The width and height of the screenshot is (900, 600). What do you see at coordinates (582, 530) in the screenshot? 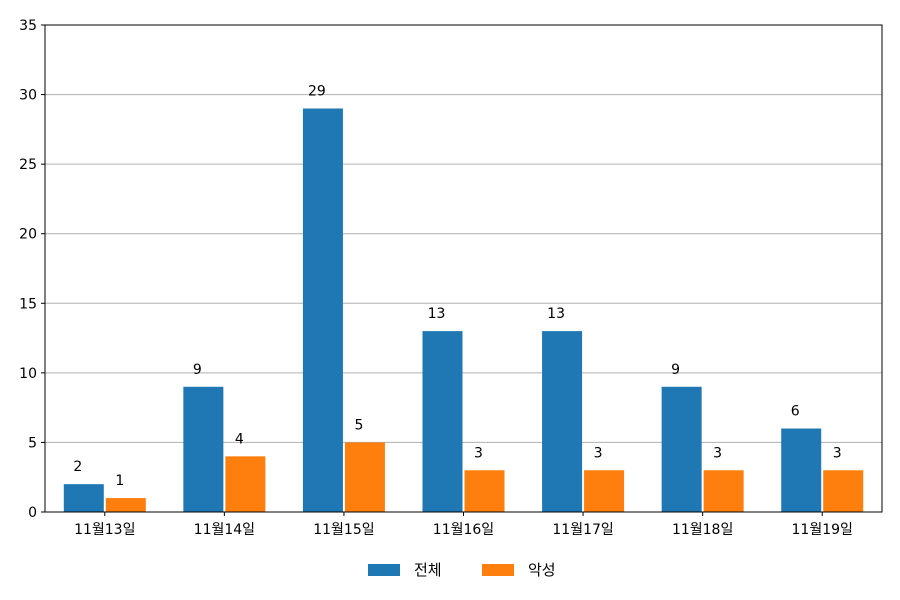
I see `x-tick-label: 11월17일` at bounding box center [582, 530].